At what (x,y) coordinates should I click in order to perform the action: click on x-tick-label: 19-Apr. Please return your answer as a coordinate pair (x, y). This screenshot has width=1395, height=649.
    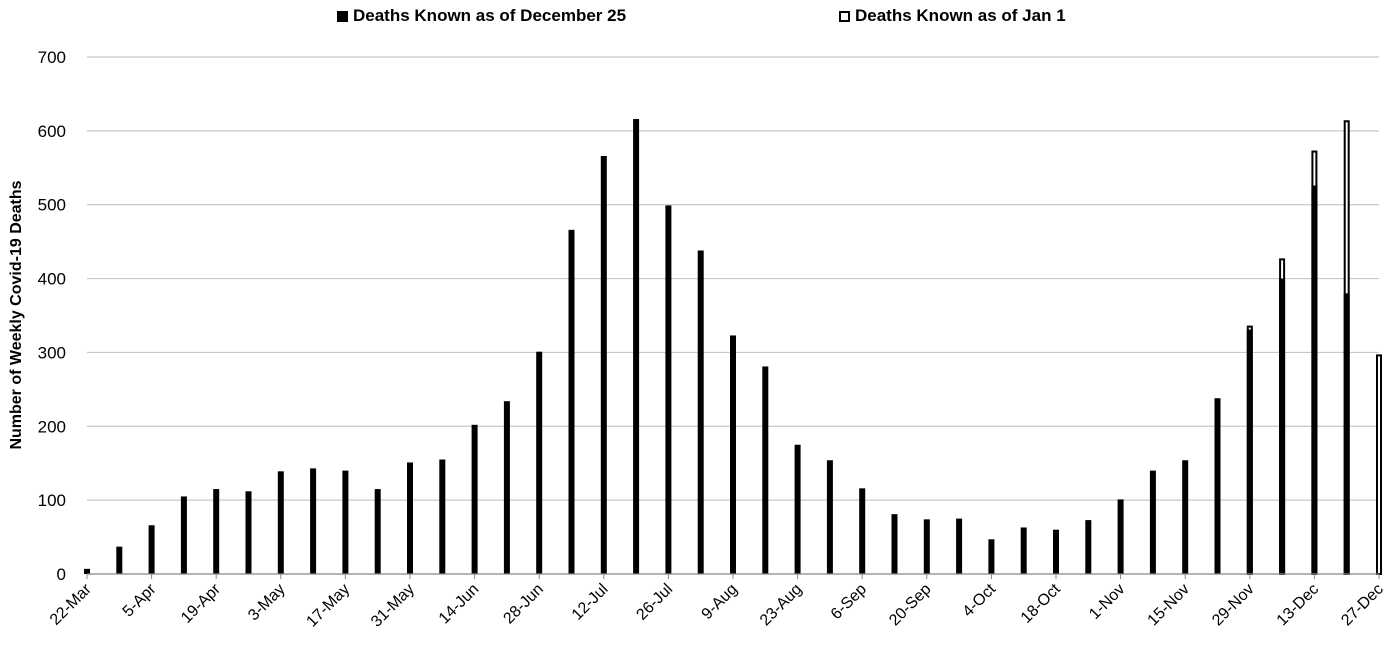
    Looking at the image, I should click on (201, 603).